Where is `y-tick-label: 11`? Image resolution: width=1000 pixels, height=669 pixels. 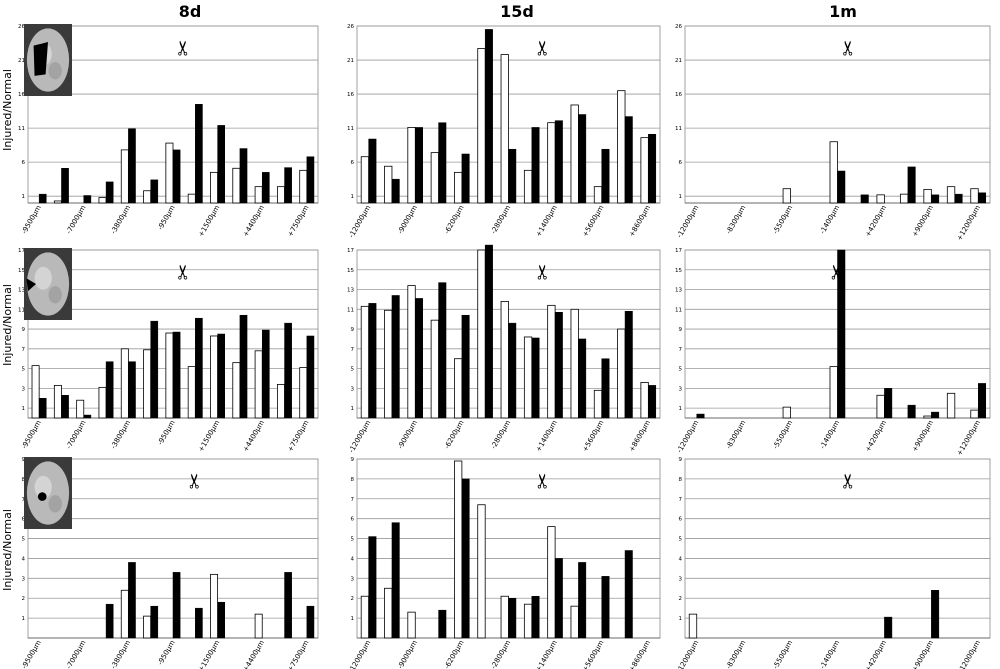
y-tick-label: 11 is located at coordinates (21, 310).